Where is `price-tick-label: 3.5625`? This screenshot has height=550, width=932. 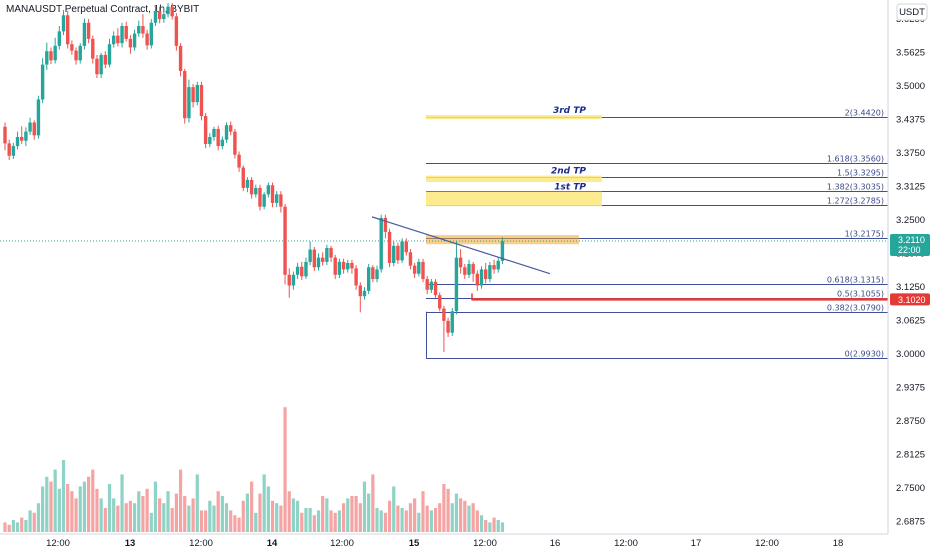
price-tick-label: 3.5625 is located at coordinates (910, 53).